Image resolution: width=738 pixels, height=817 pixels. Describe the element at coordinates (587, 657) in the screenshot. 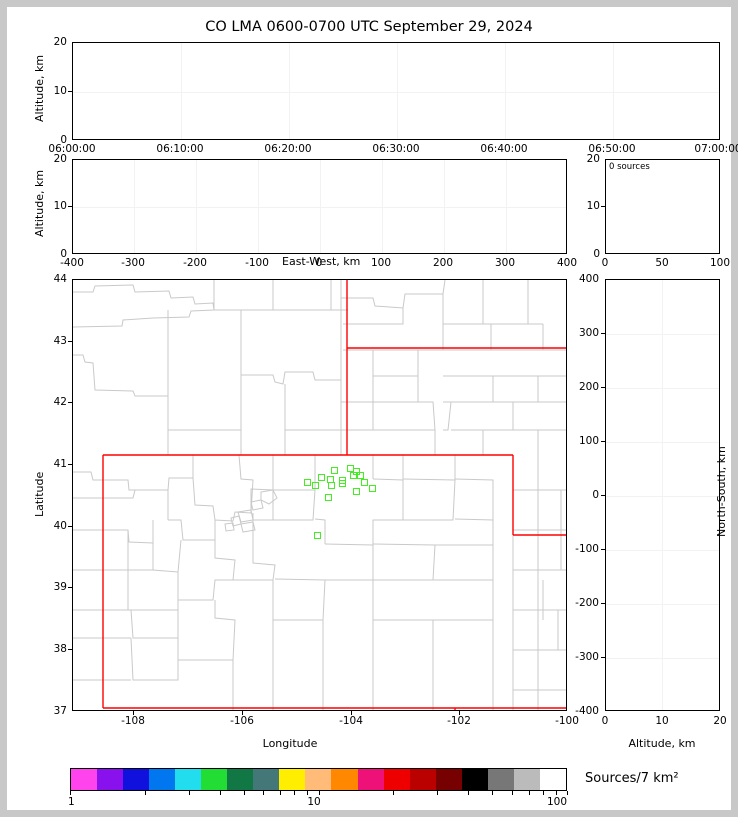

I see `p5-ytick-300n: -300` at that location.